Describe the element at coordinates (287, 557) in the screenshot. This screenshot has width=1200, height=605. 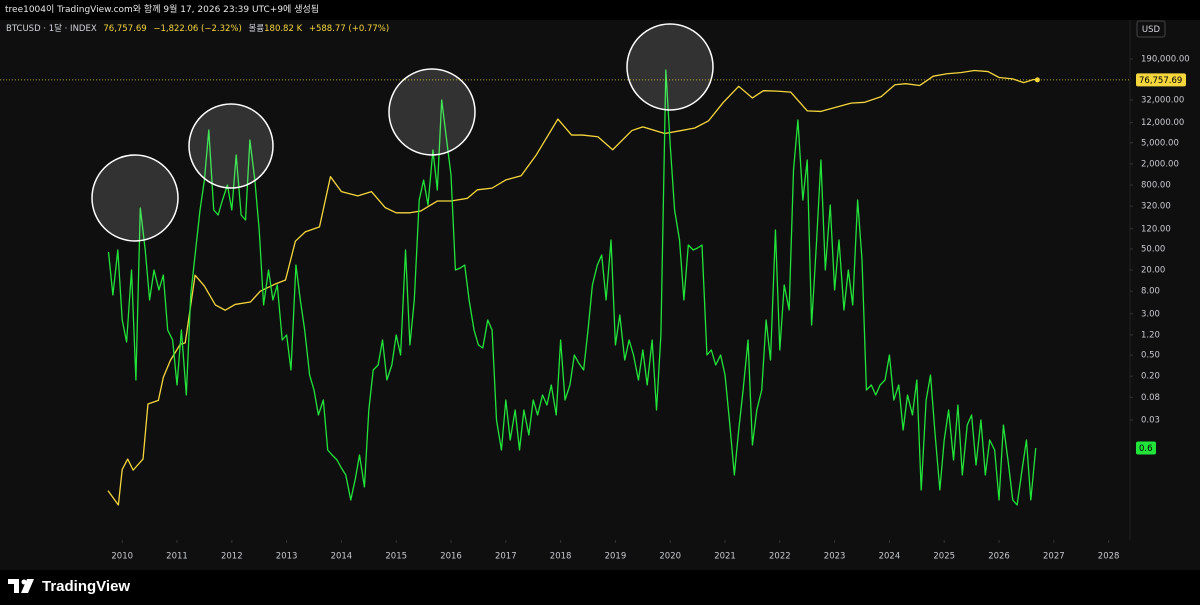
I see `x-tick-label: 2013` at that location.